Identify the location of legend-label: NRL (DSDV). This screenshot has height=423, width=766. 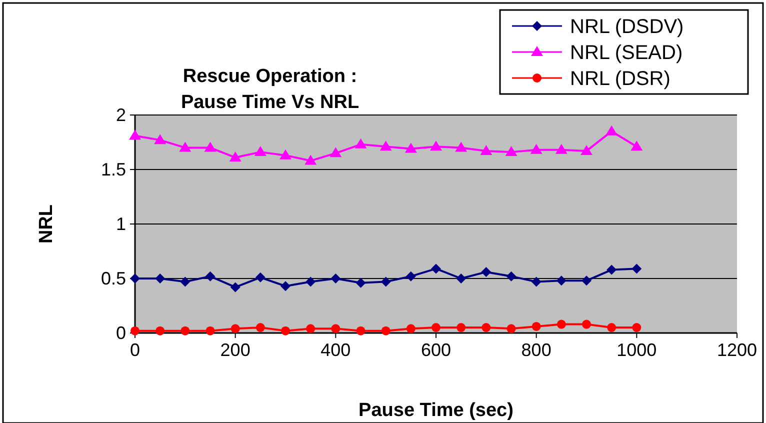
(627, 27).